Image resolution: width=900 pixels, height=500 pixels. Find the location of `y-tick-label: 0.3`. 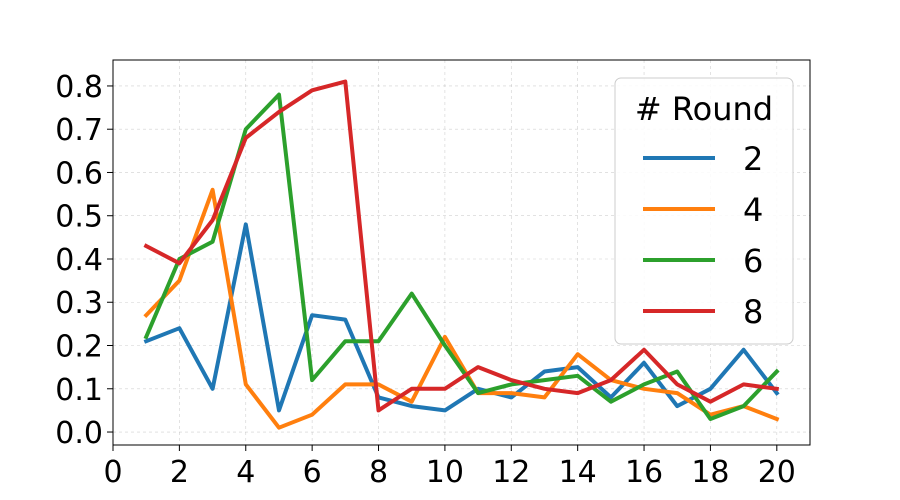

y-tick-label: 0.3 is located at coordinates (79, 303).